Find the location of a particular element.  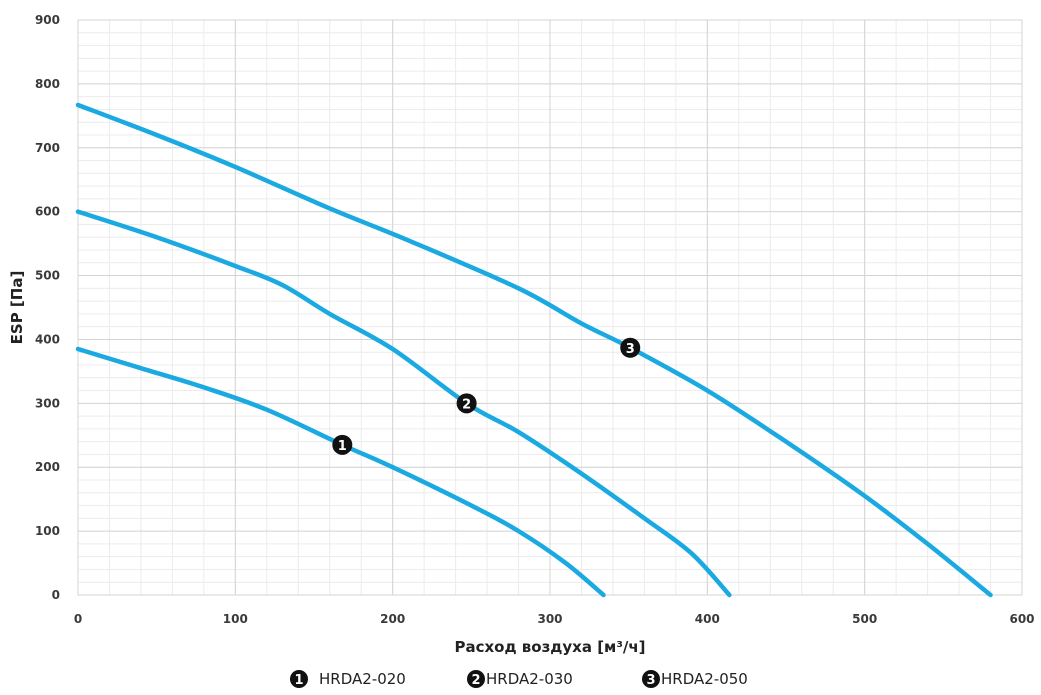

marker-number-1: 1 is located at coordinates (342, 446).